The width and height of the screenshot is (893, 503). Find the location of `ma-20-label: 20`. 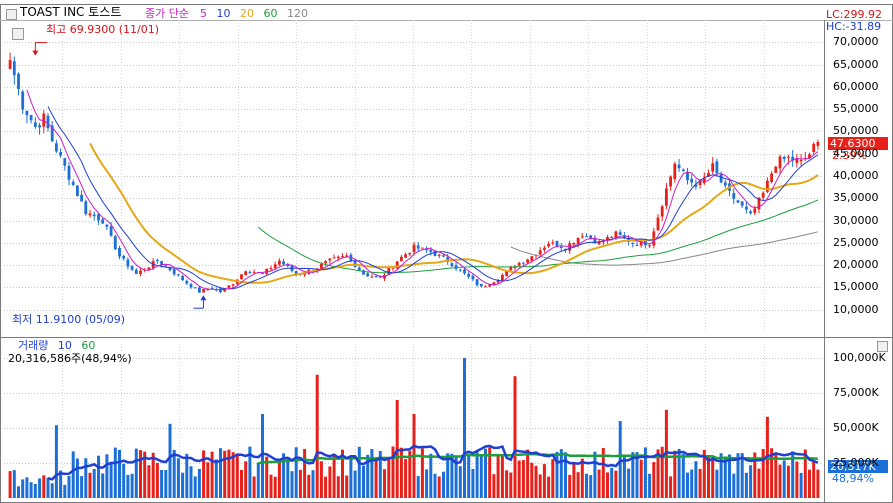

ma-20-label: 20 is located at coordinates (247, 13).